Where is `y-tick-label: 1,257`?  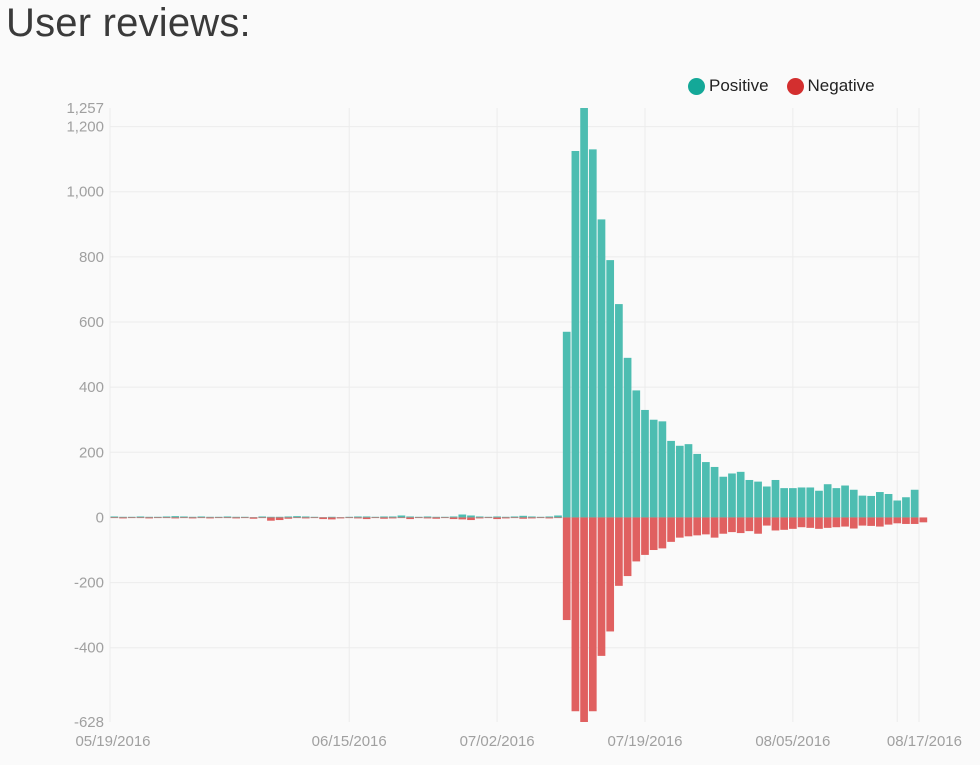
y-tick-label: 1,257 is located at coordinates (85, 108).